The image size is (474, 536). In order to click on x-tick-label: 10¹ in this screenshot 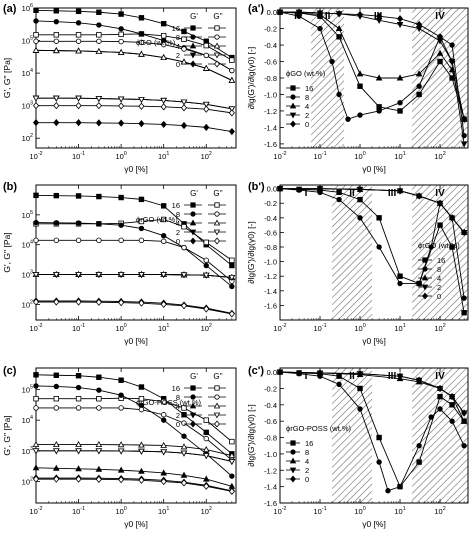, I will do `click(163, 511)`.